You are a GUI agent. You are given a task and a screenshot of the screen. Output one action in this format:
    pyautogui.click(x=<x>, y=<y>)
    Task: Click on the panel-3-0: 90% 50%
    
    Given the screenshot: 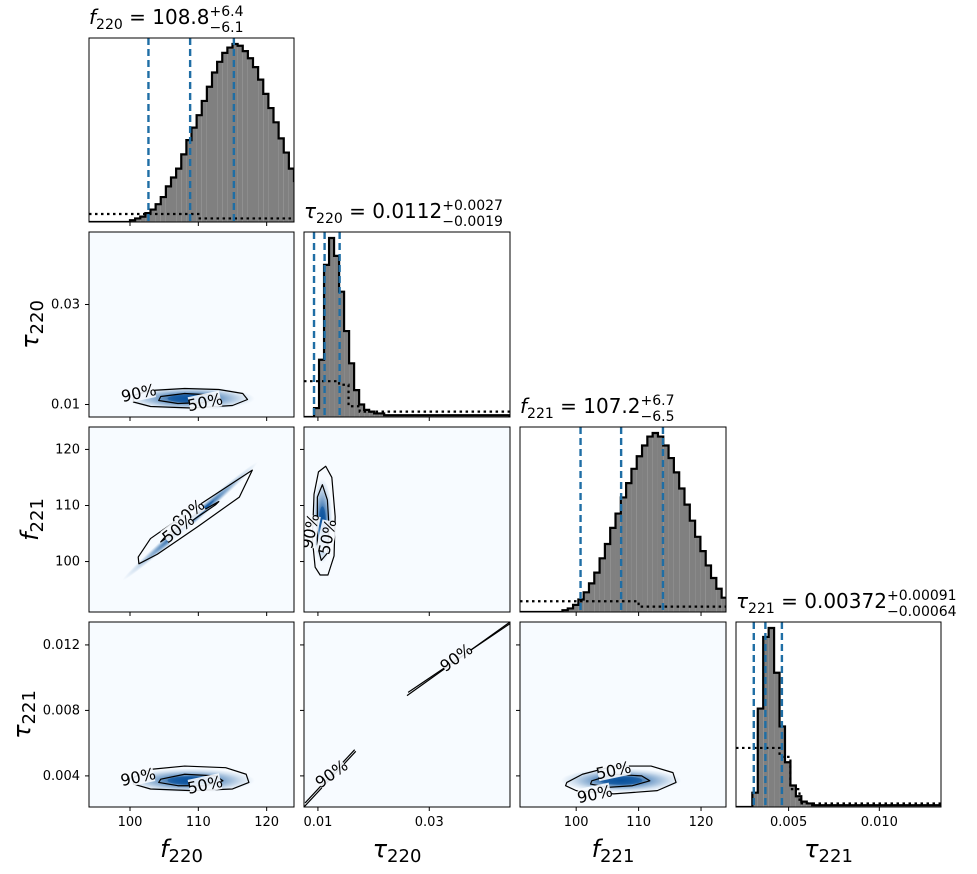 What is the action you would take?
    pyautogui.click(x=191, y=714)
    